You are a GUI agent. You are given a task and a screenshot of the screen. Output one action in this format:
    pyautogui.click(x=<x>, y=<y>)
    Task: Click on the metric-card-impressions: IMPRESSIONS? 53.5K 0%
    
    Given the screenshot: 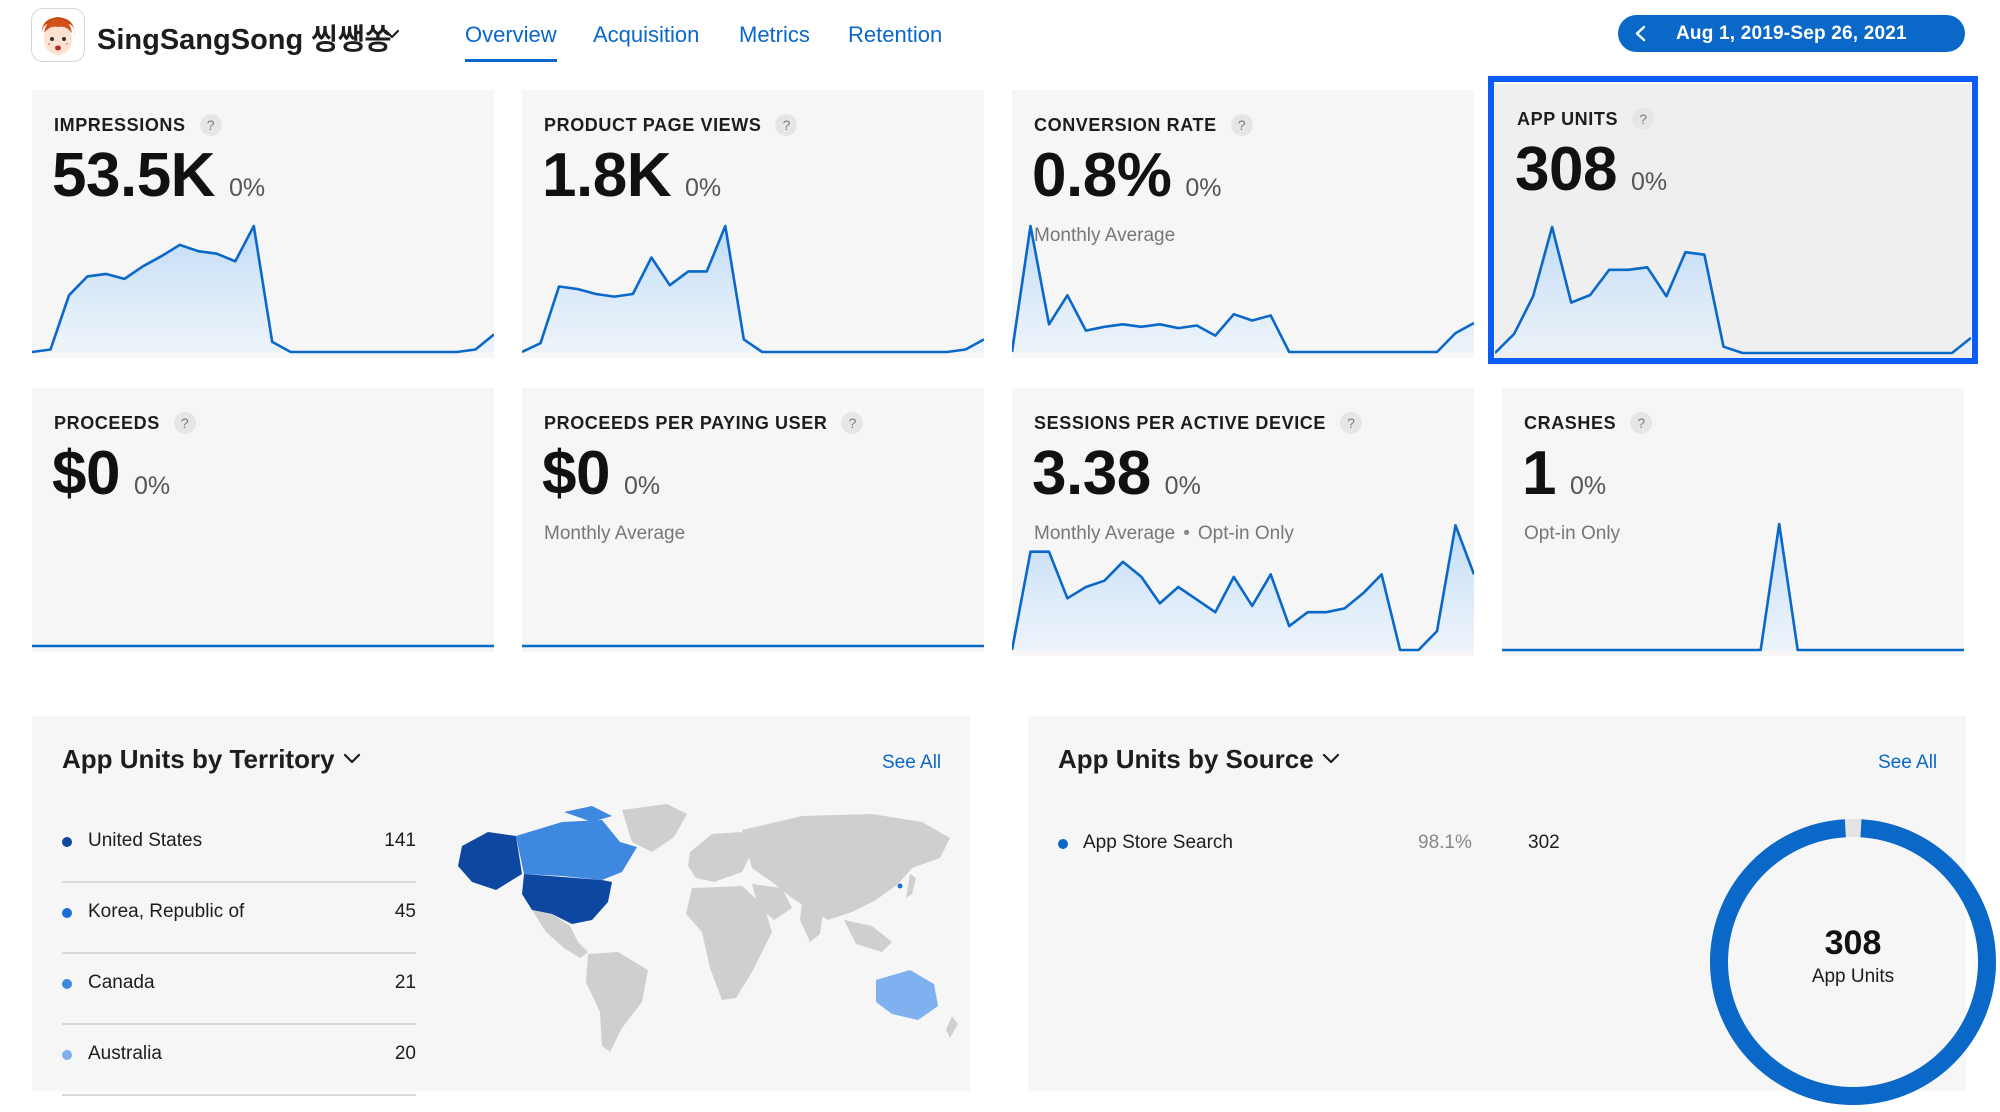 What is the action you would take?
    pyautogui.click(x=263, y=224)
    